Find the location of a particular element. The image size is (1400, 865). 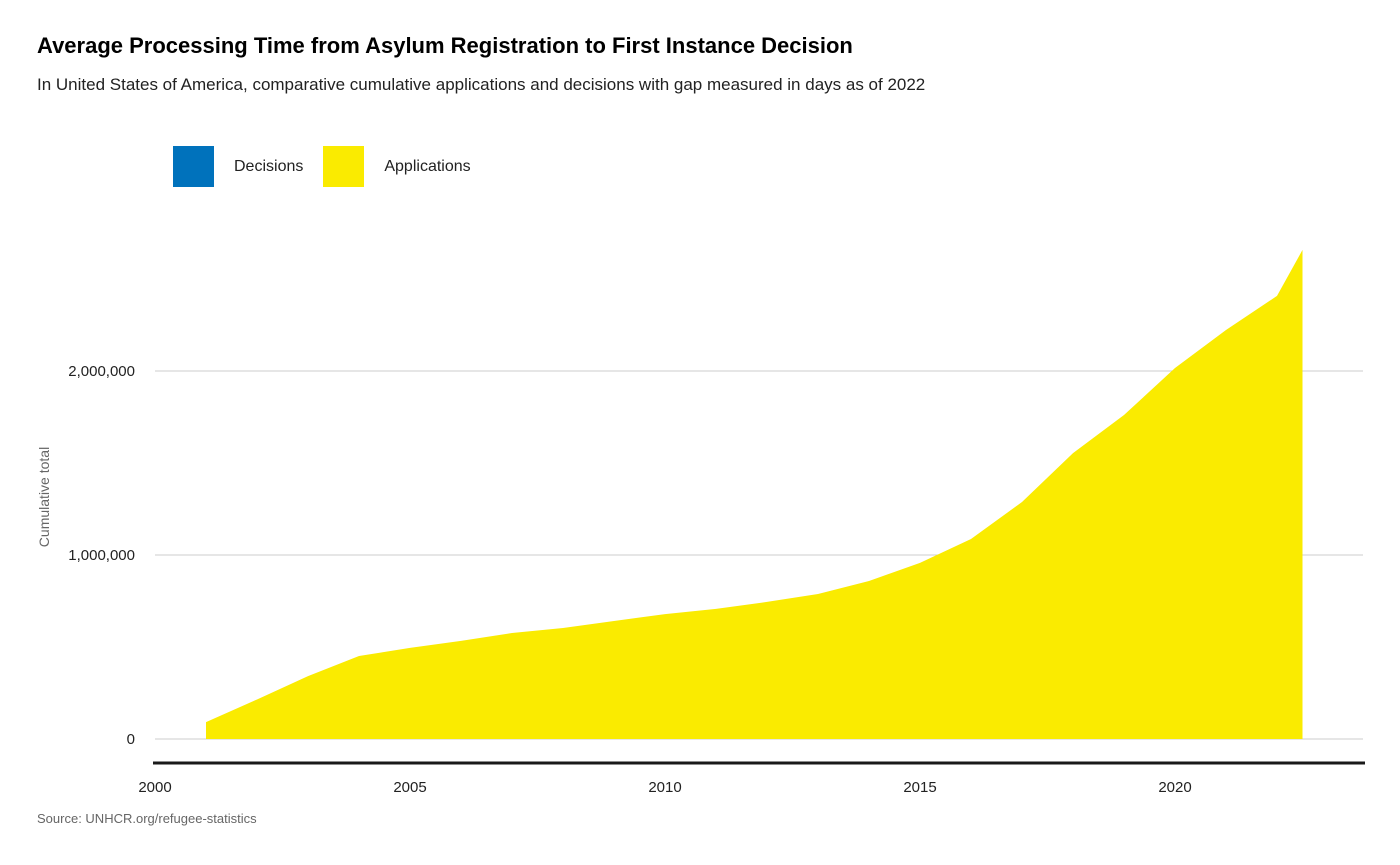

legend-label-decisions: Decisions is located at coordinates (269, 166).